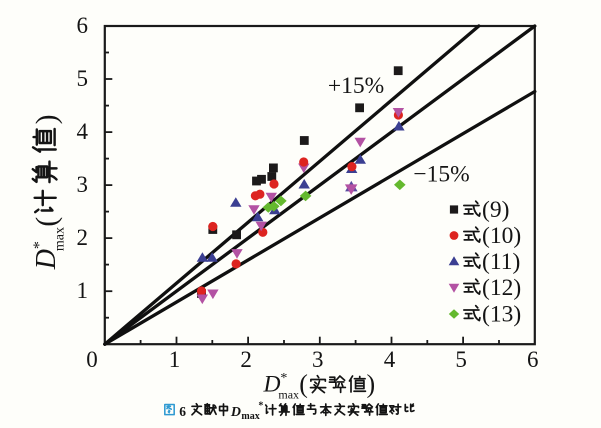 The height and width of the screenshot is (428, 601). Describe the element at coordinates (501, 262) in the screenshot. I see `svg-text: (11)` at that location.